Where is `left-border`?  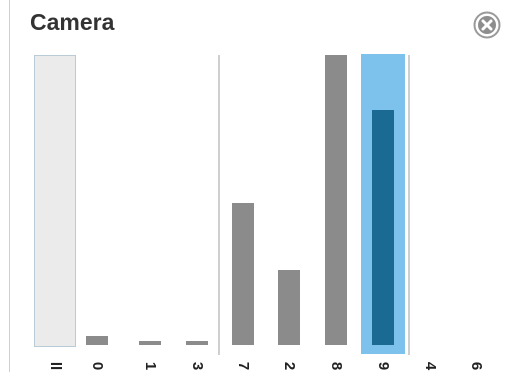 left-border is located at coordinates (9, 186).